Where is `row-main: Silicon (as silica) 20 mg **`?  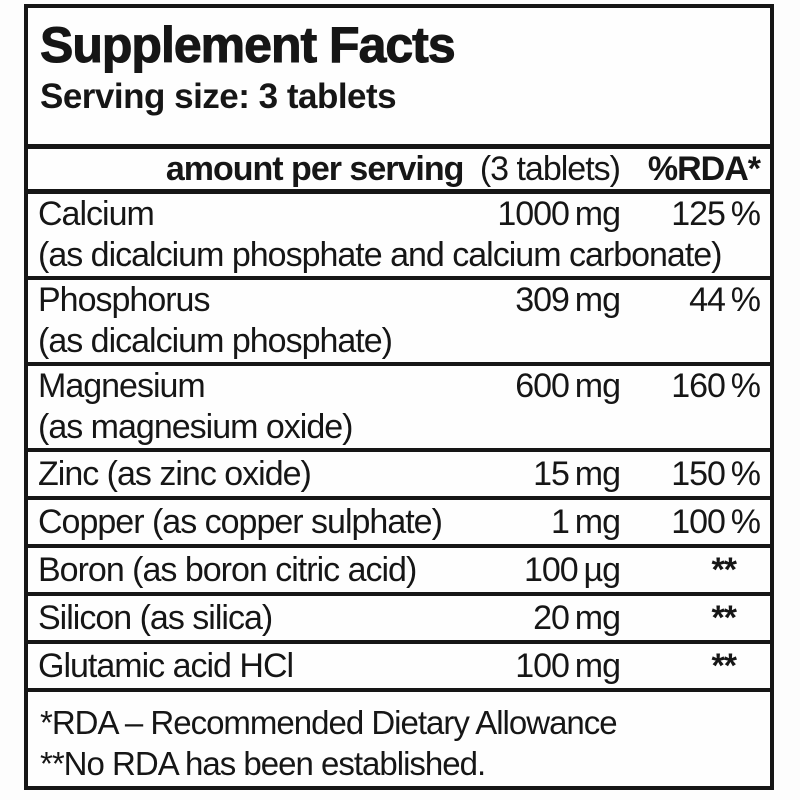 row-main: Silicon (as silica) 20 mg ** is located at coordinates (399, 618).